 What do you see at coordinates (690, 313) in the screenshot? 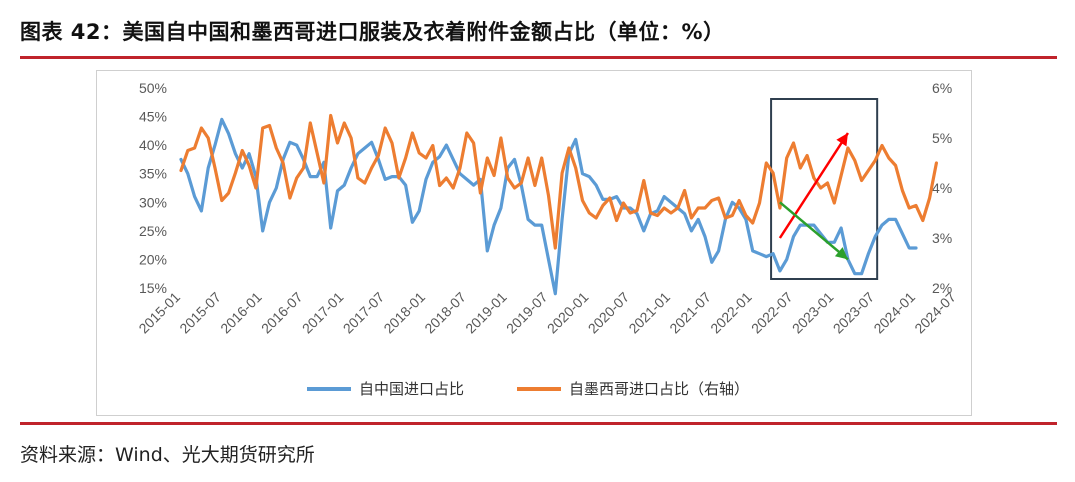
I see `x-tick-label: 2021-07` at bounding box center [690, 313].